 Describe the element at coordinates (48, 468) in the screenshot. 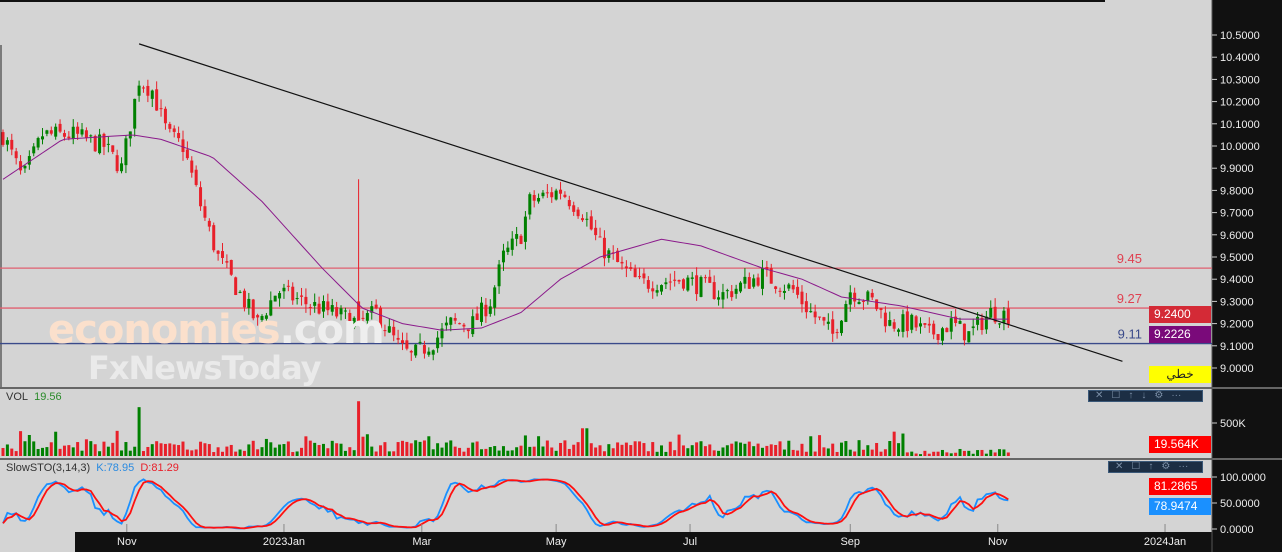

I see `stoch-label: SlowSTO(3,14,3)` at that location.